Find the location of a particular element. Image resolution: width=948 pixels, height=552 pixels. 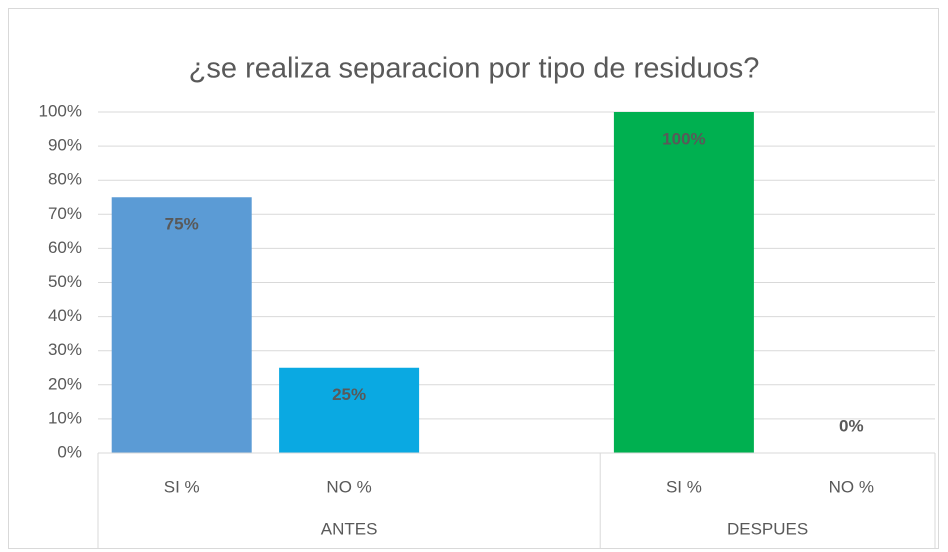

y-tick-label: 70% is located at coordinates (65, 213).